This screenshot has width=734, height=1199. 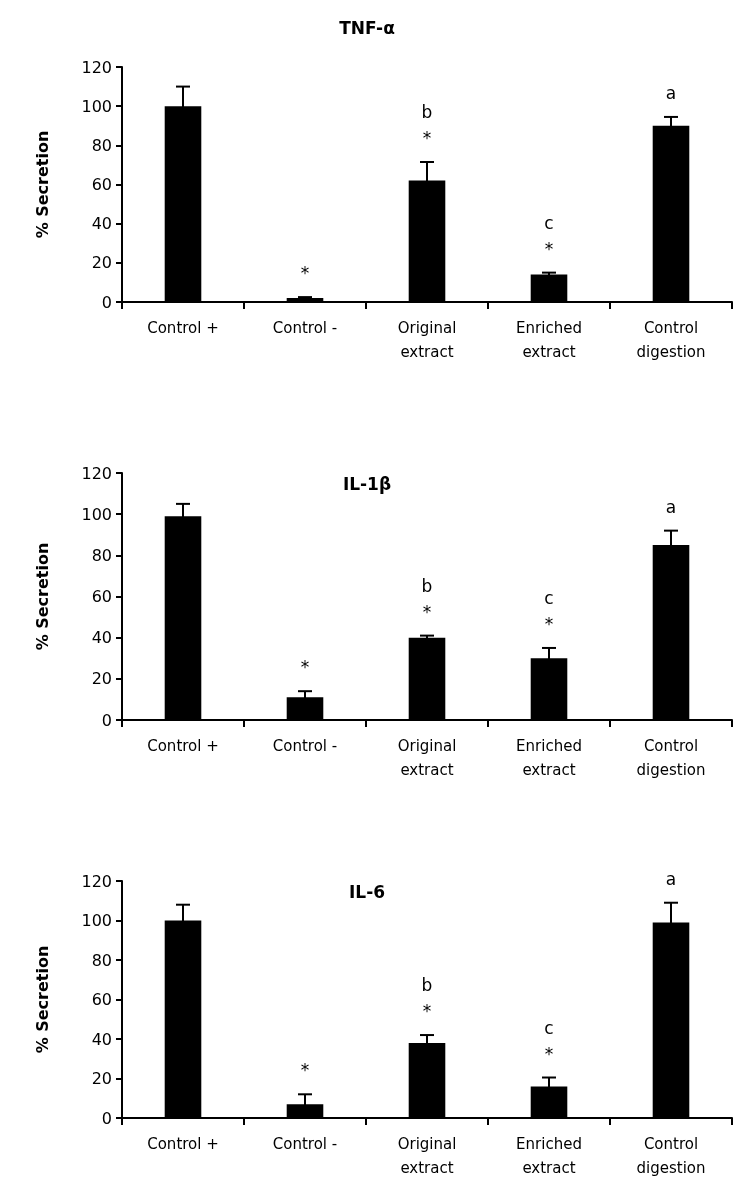 I want to click on chart-title: IL-6, so click(x=367, y=891).